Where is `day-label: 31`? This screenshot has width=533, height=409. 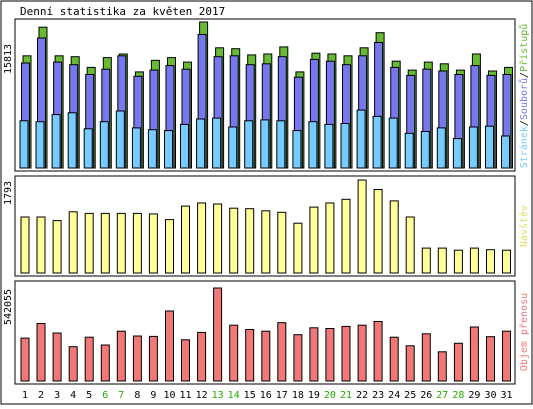 day-label: 31 is located at coordinates (506, 395).